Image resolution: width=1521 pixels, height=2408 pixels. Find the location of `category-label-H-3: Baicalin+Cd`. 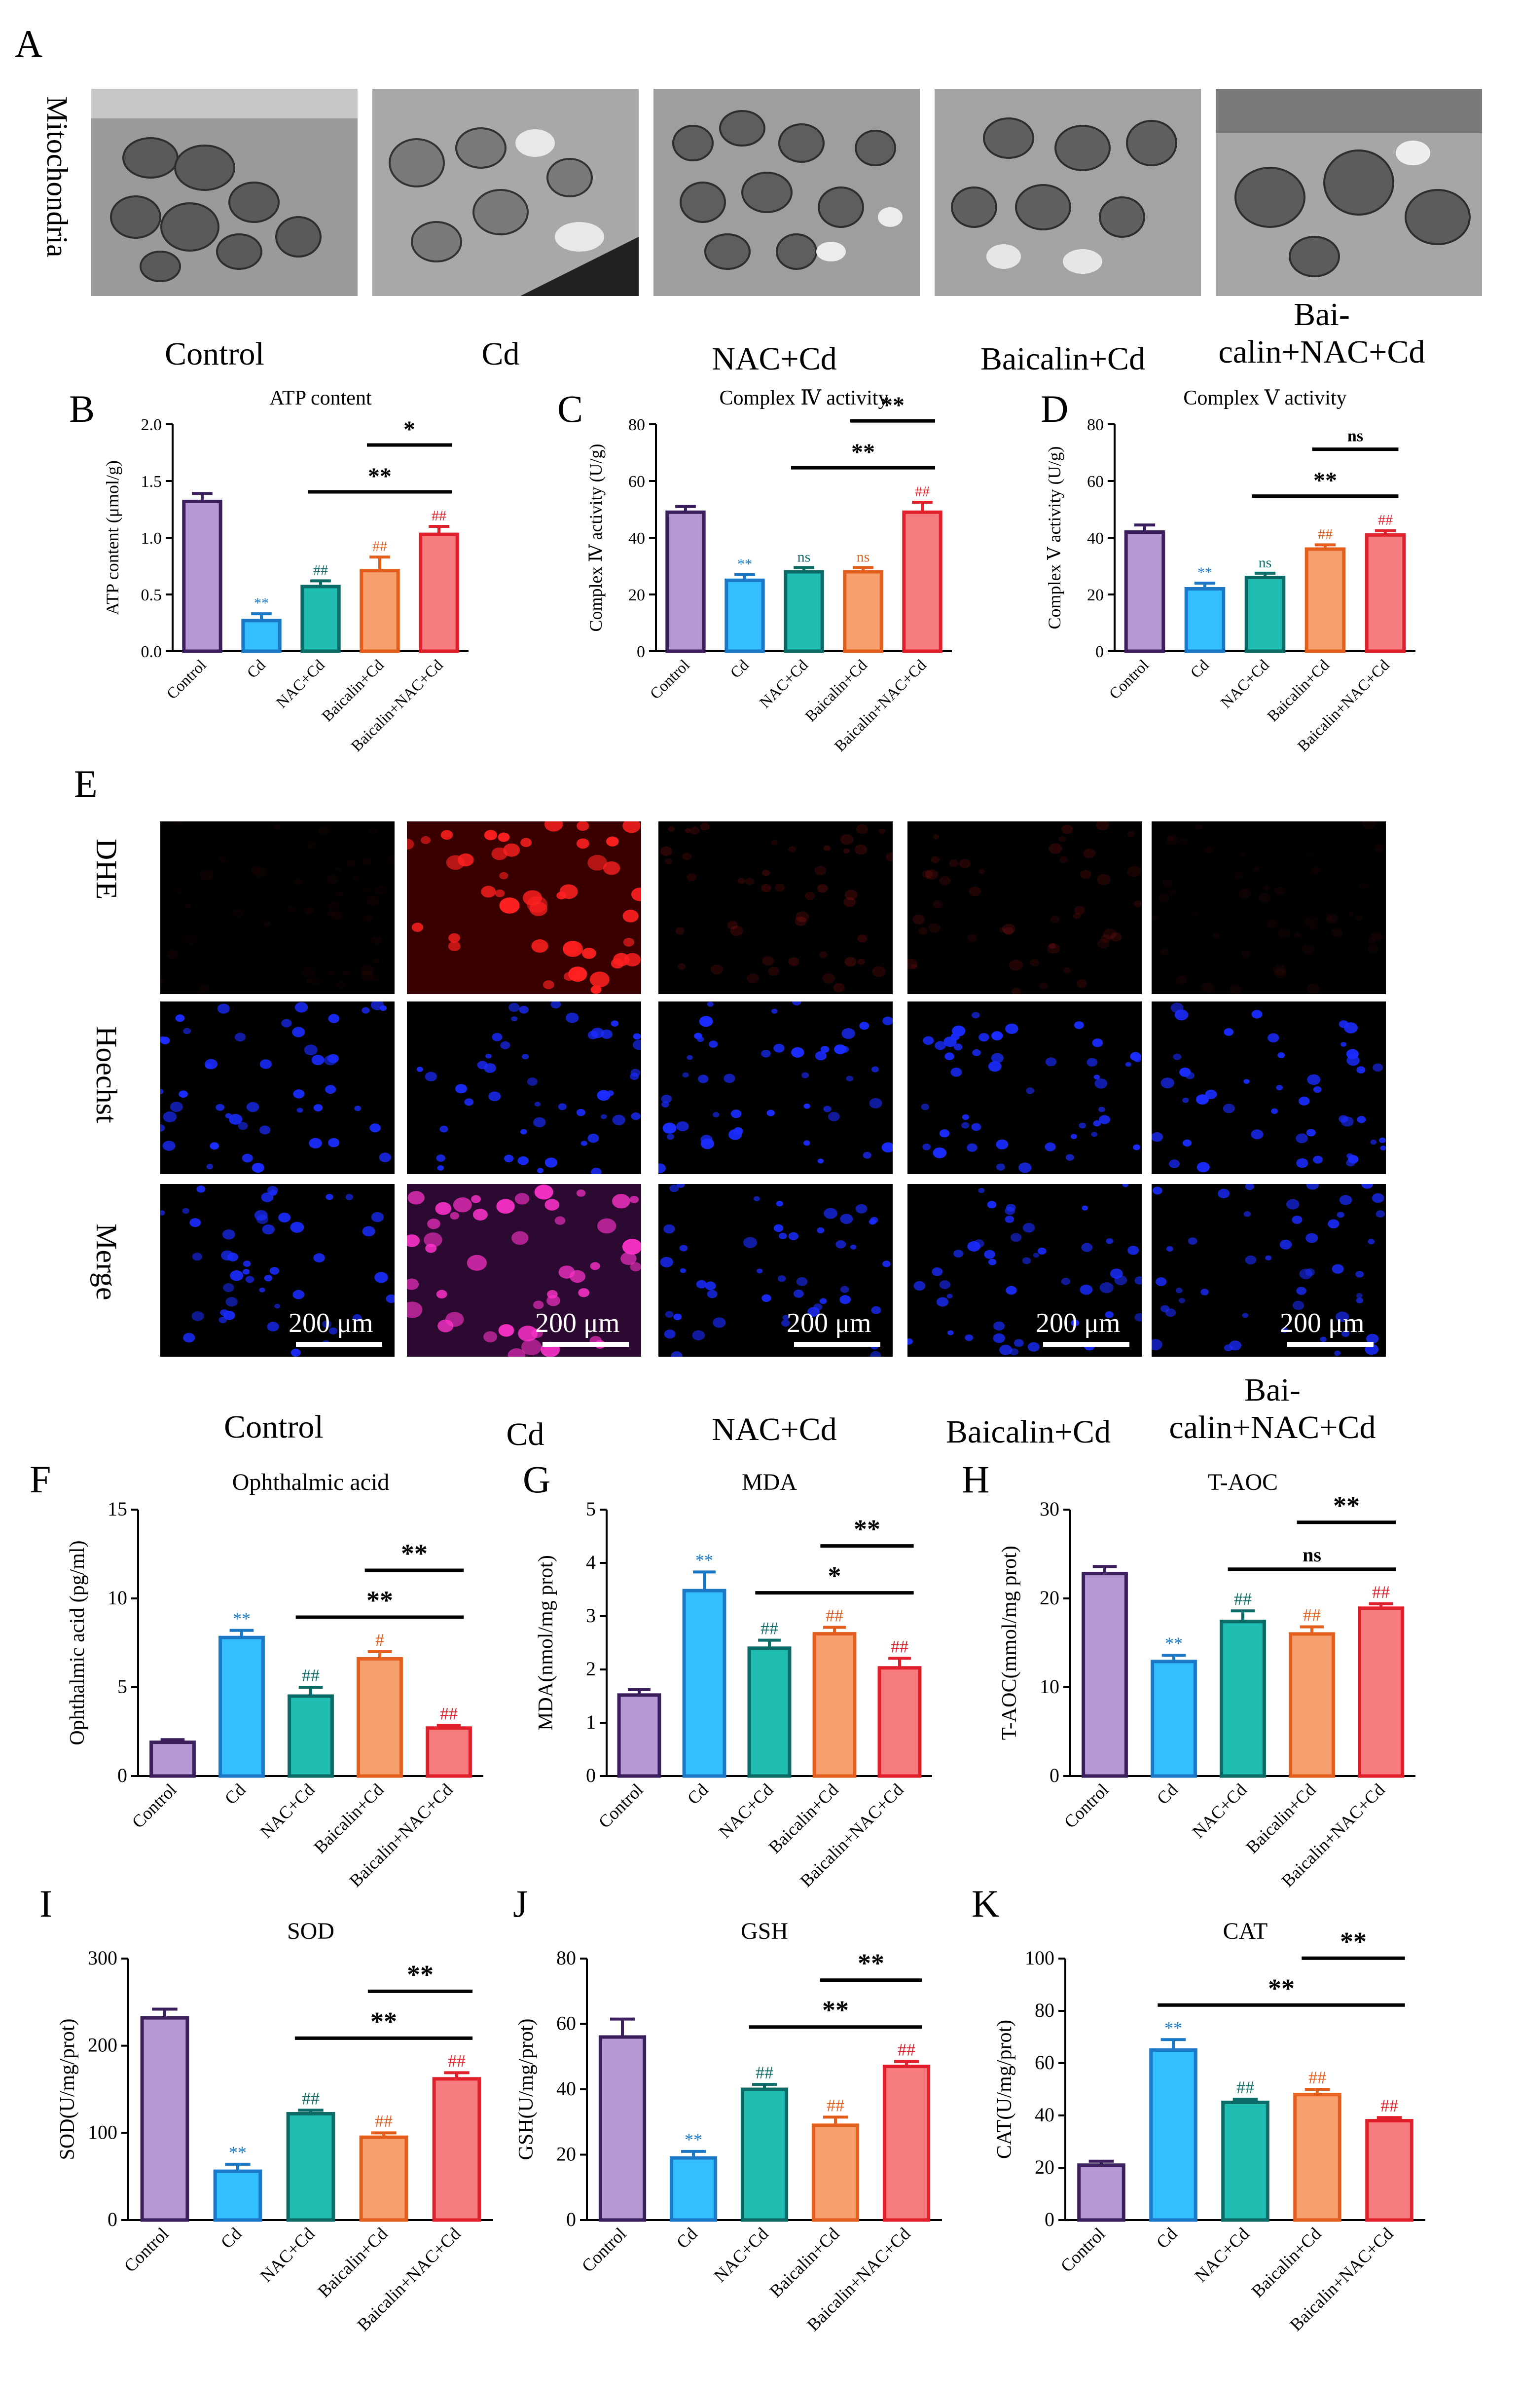

category-label-H-3: Baicalin+Cd is located at coordinates (1281, 1818).